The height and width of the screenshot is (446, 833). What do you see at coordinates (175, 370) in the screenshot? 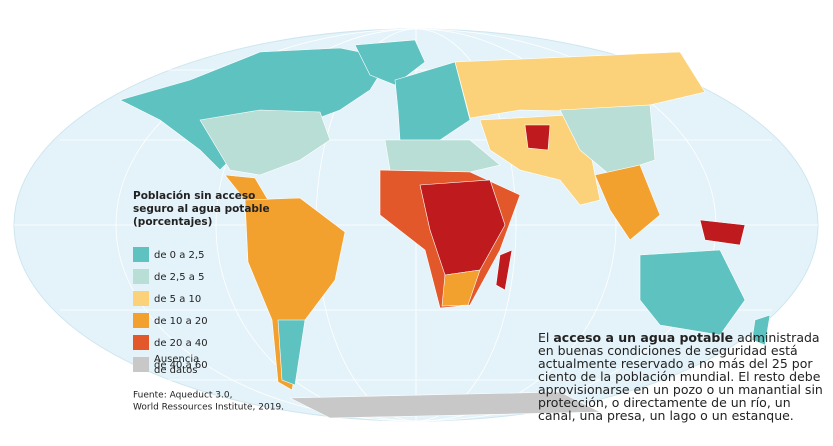
I see `legend-label: de datos` at bounding box center [175, 370].